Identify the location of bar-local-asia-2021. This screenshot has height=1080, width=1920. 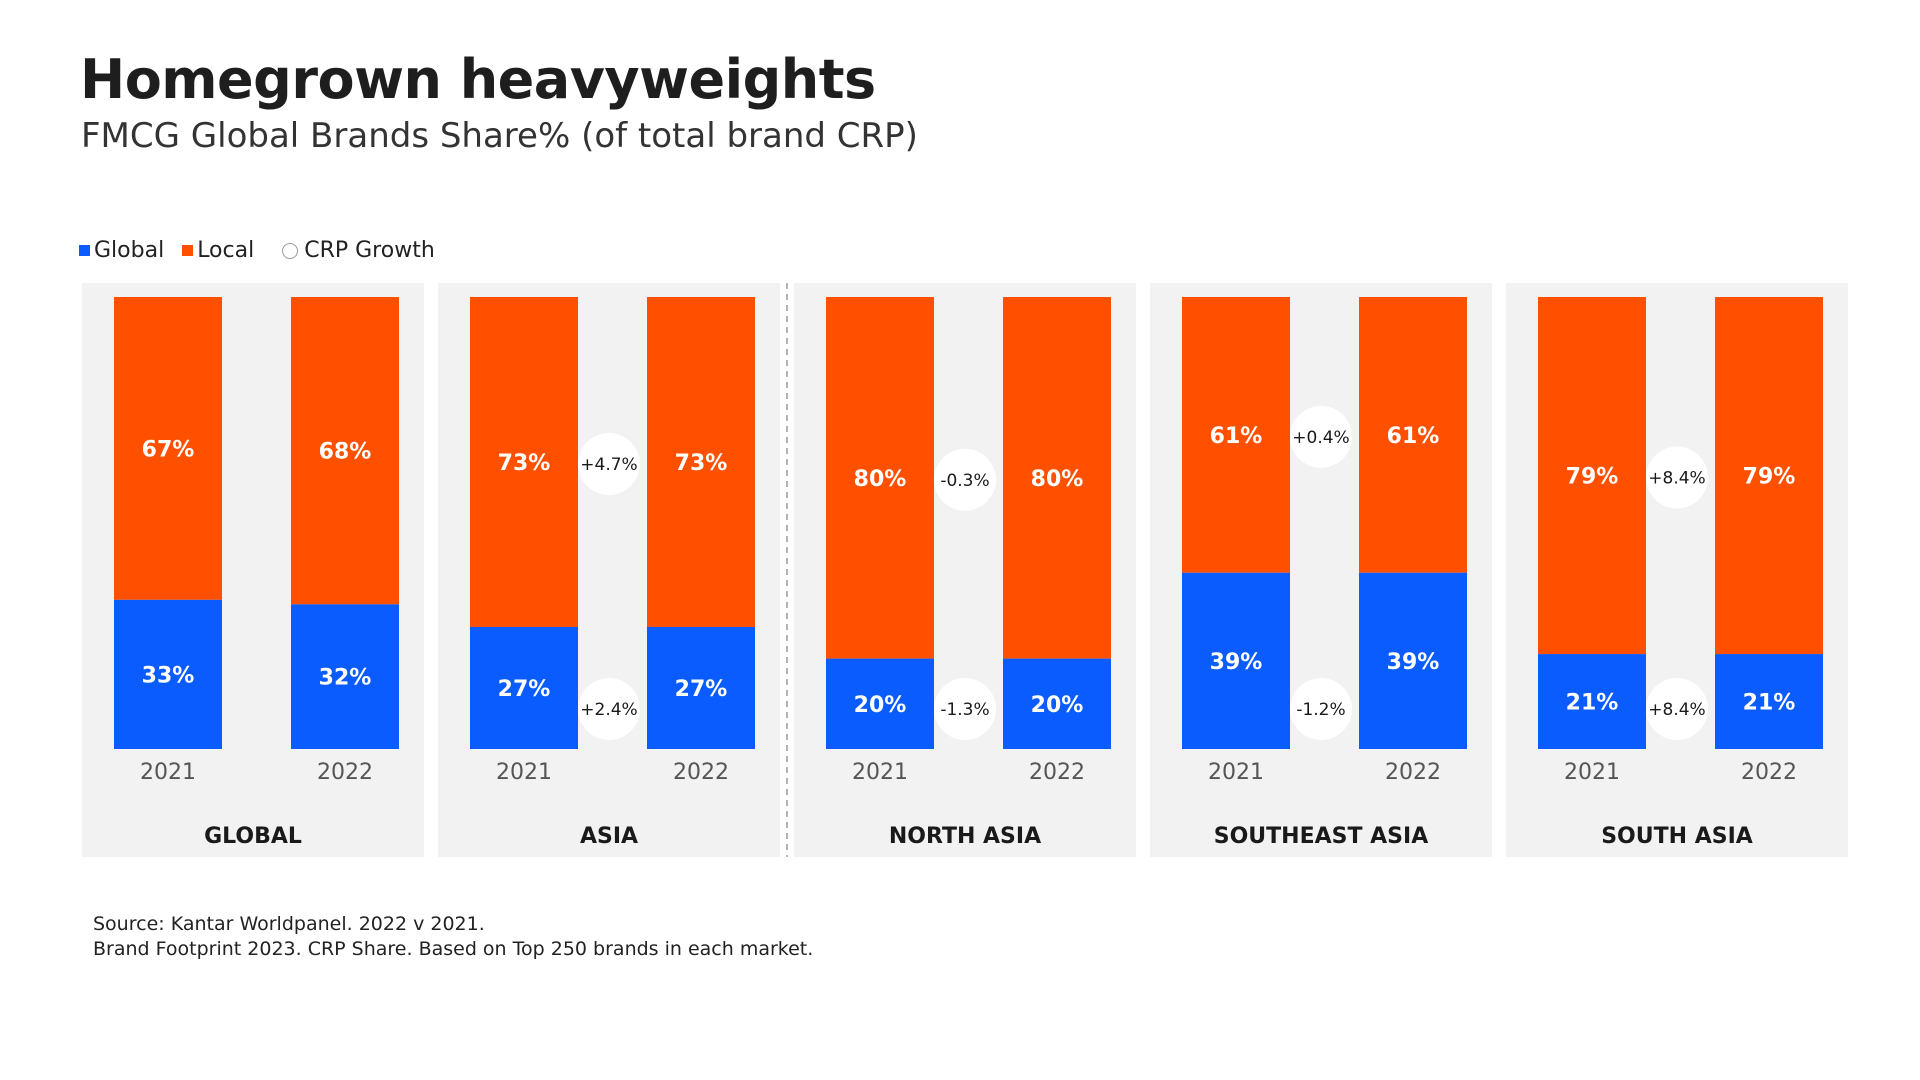
(524, 462).